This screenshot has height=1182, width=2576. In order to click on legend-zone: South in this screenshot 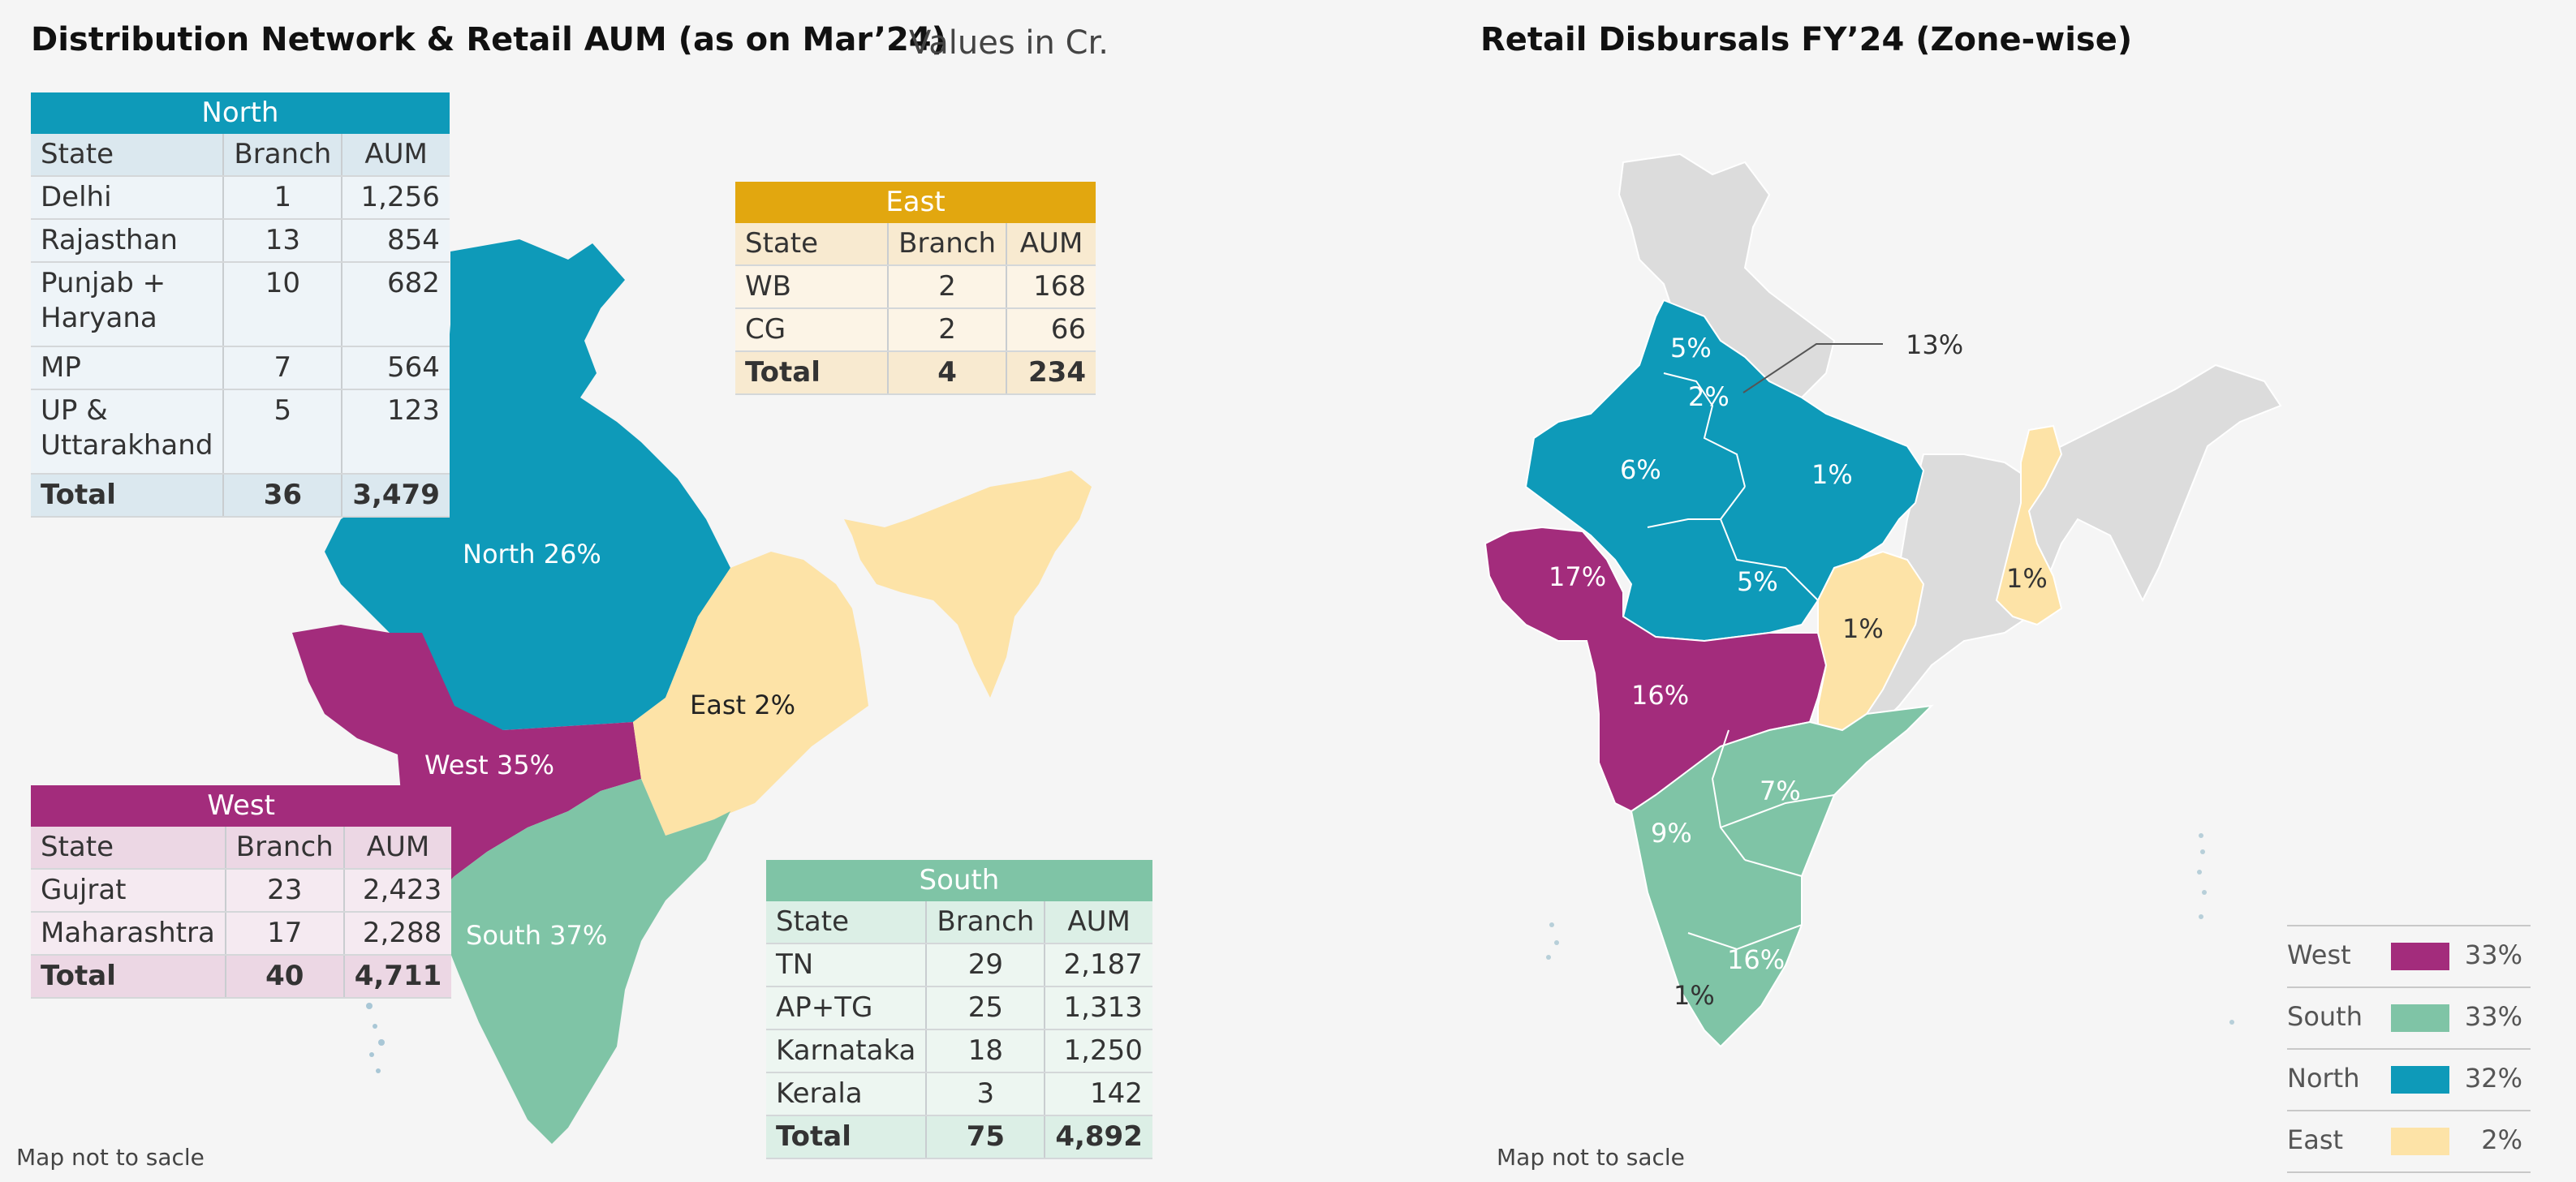, I will do `click(2325, 1016)`.